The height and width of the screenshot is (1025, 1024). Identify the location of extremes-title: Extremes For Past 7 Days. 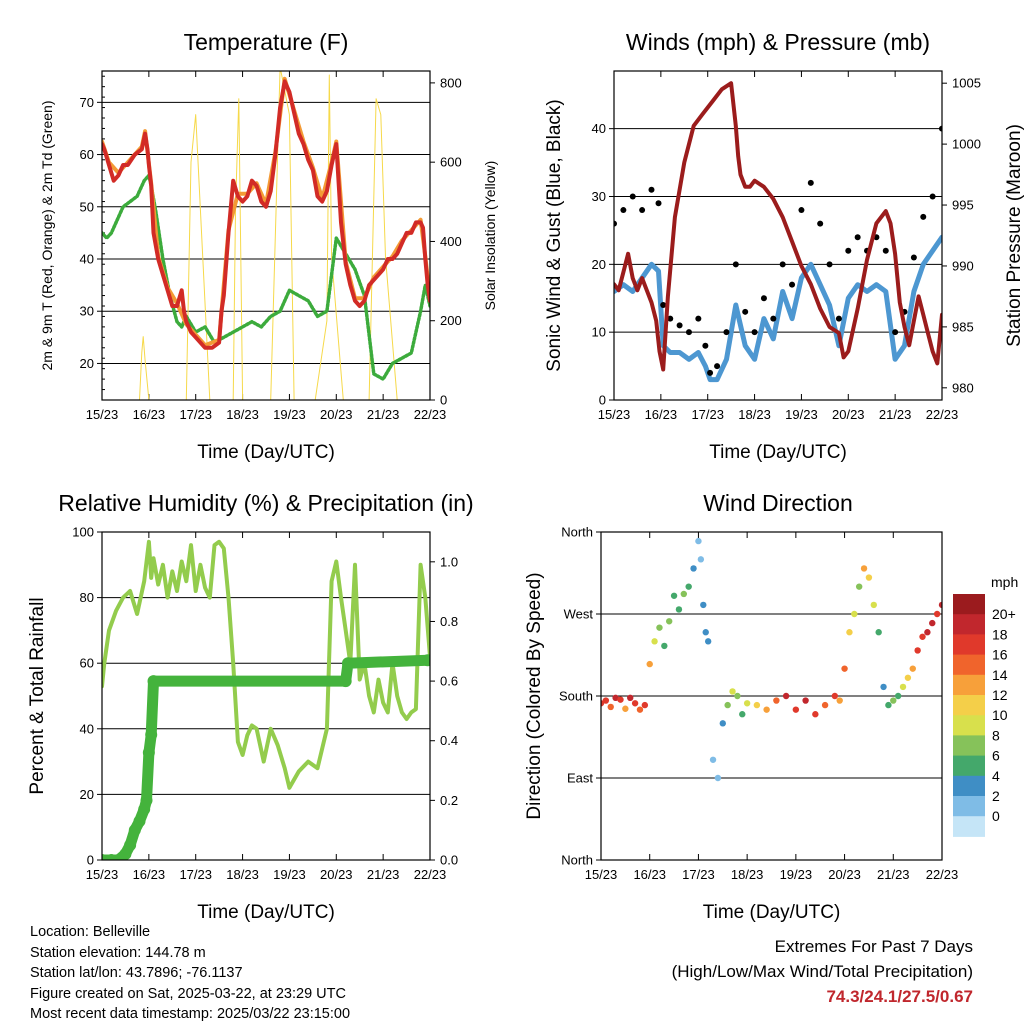
(873, 946).